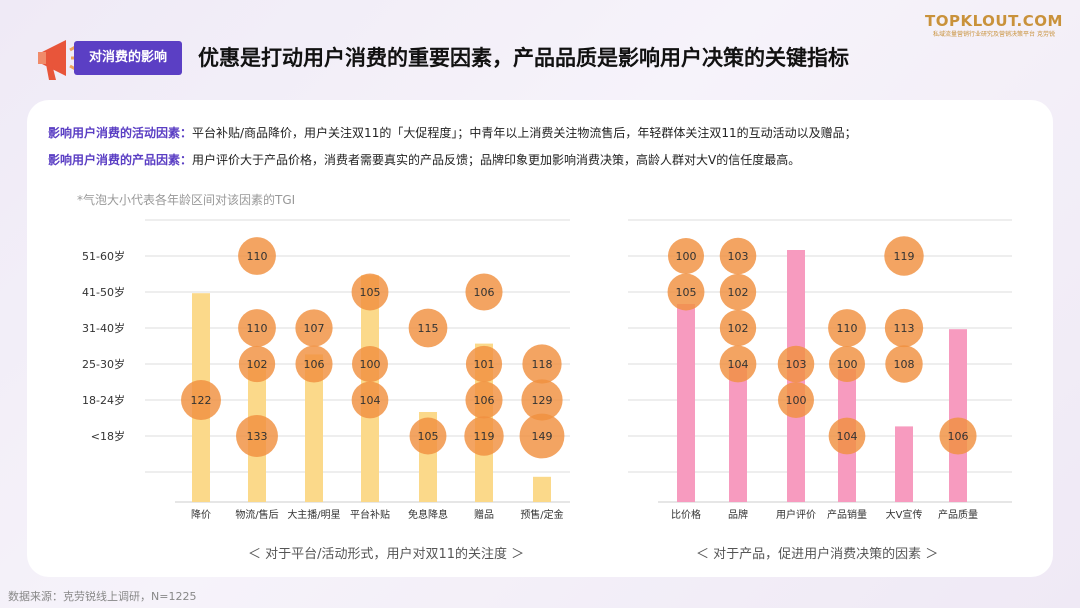  Describe the element at coordinates (523, 58) in the screenshot. I see `page-title: 优惠是打动用户消费的重要因素，产品品质是影响用户决策的关键指标` at that location.